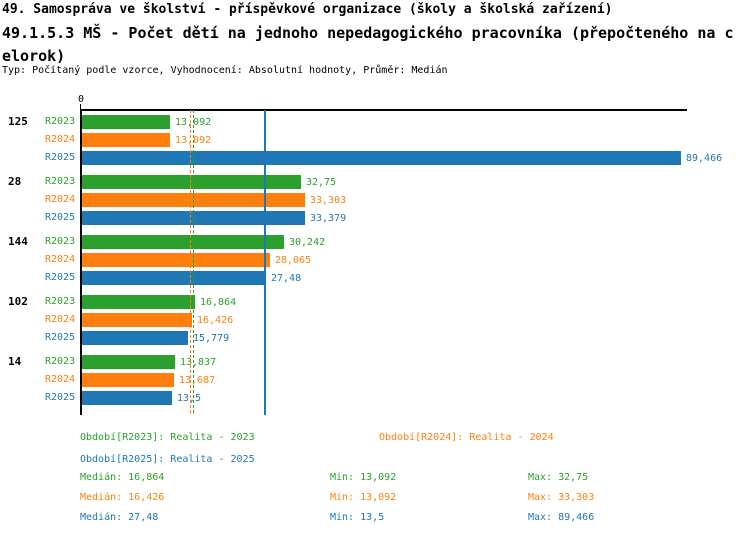 This screenshot has height=534, width=750. Describe the element at coordinates (15, 361) in the screenshot. I see `category-label: 14` at that location.